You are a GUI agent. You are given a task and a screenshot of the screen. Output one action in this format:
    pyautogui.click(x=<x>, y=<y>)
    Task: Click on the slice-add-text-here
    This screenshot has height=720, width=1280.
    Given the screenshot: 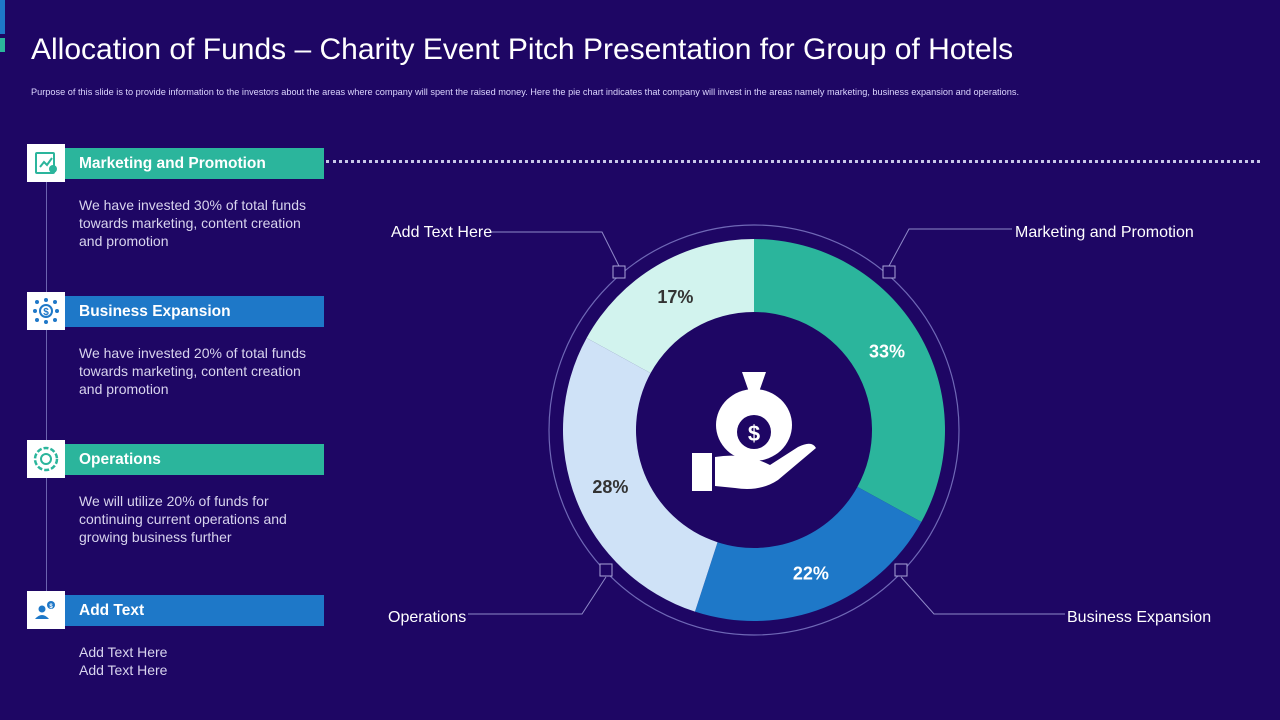 What is the action you would take?
    pyautogui.click(x=670, y=306)
    